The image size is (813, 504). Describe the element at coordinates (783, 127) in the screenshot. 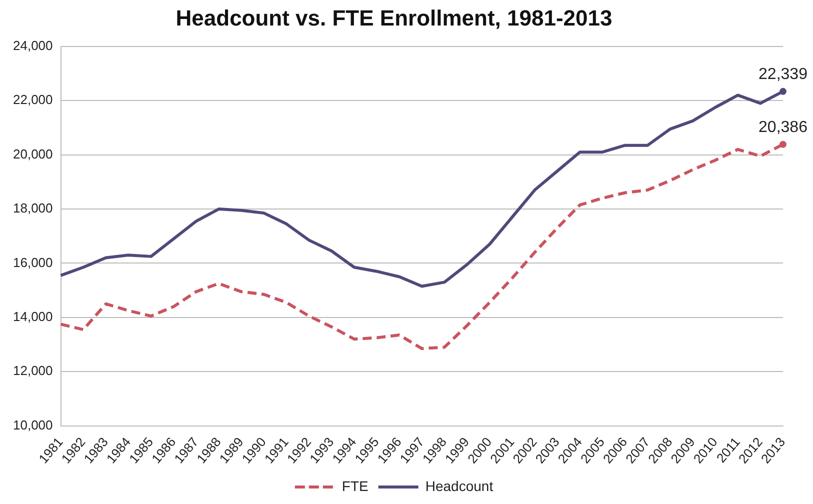

I see `data-label: 20,386` at that location.